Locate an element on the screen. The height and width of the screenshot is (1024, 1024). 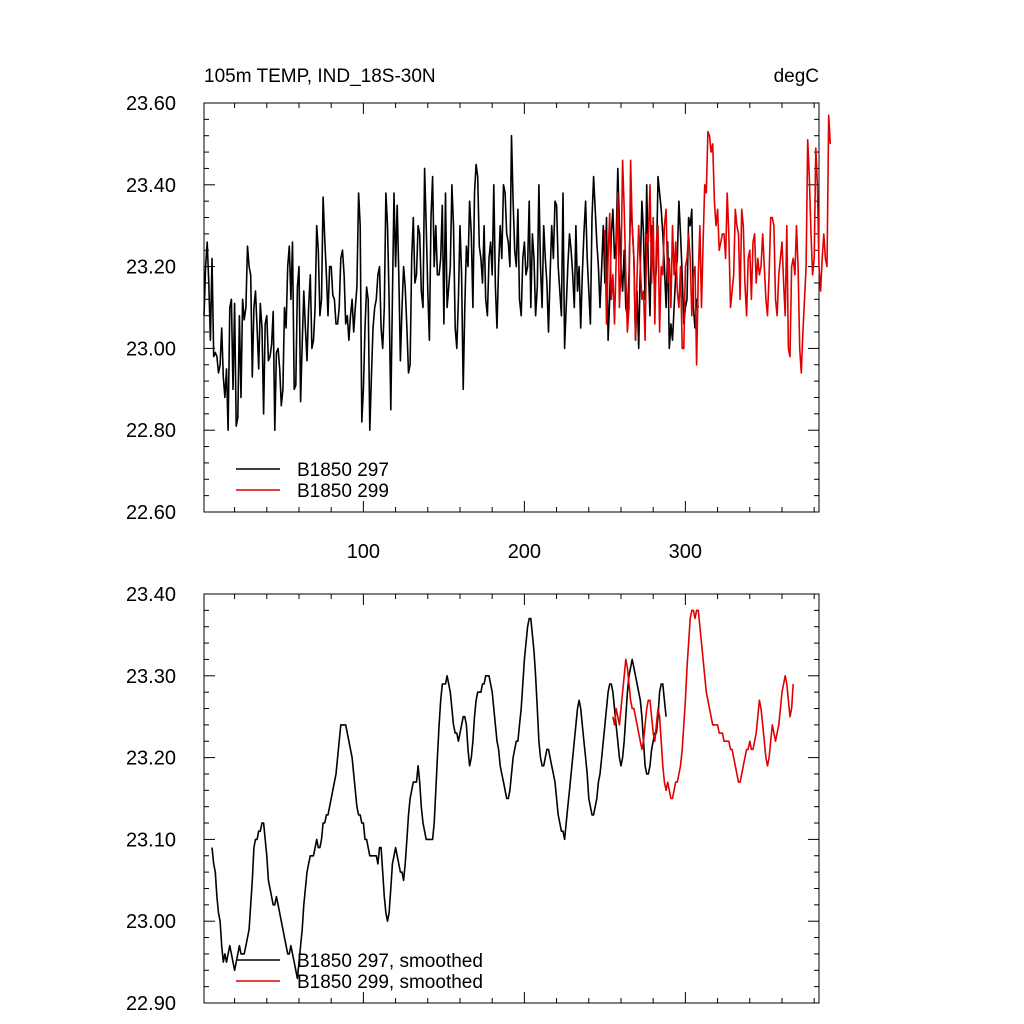
x-tick-label: 300 is located at coordinates (685, 552).